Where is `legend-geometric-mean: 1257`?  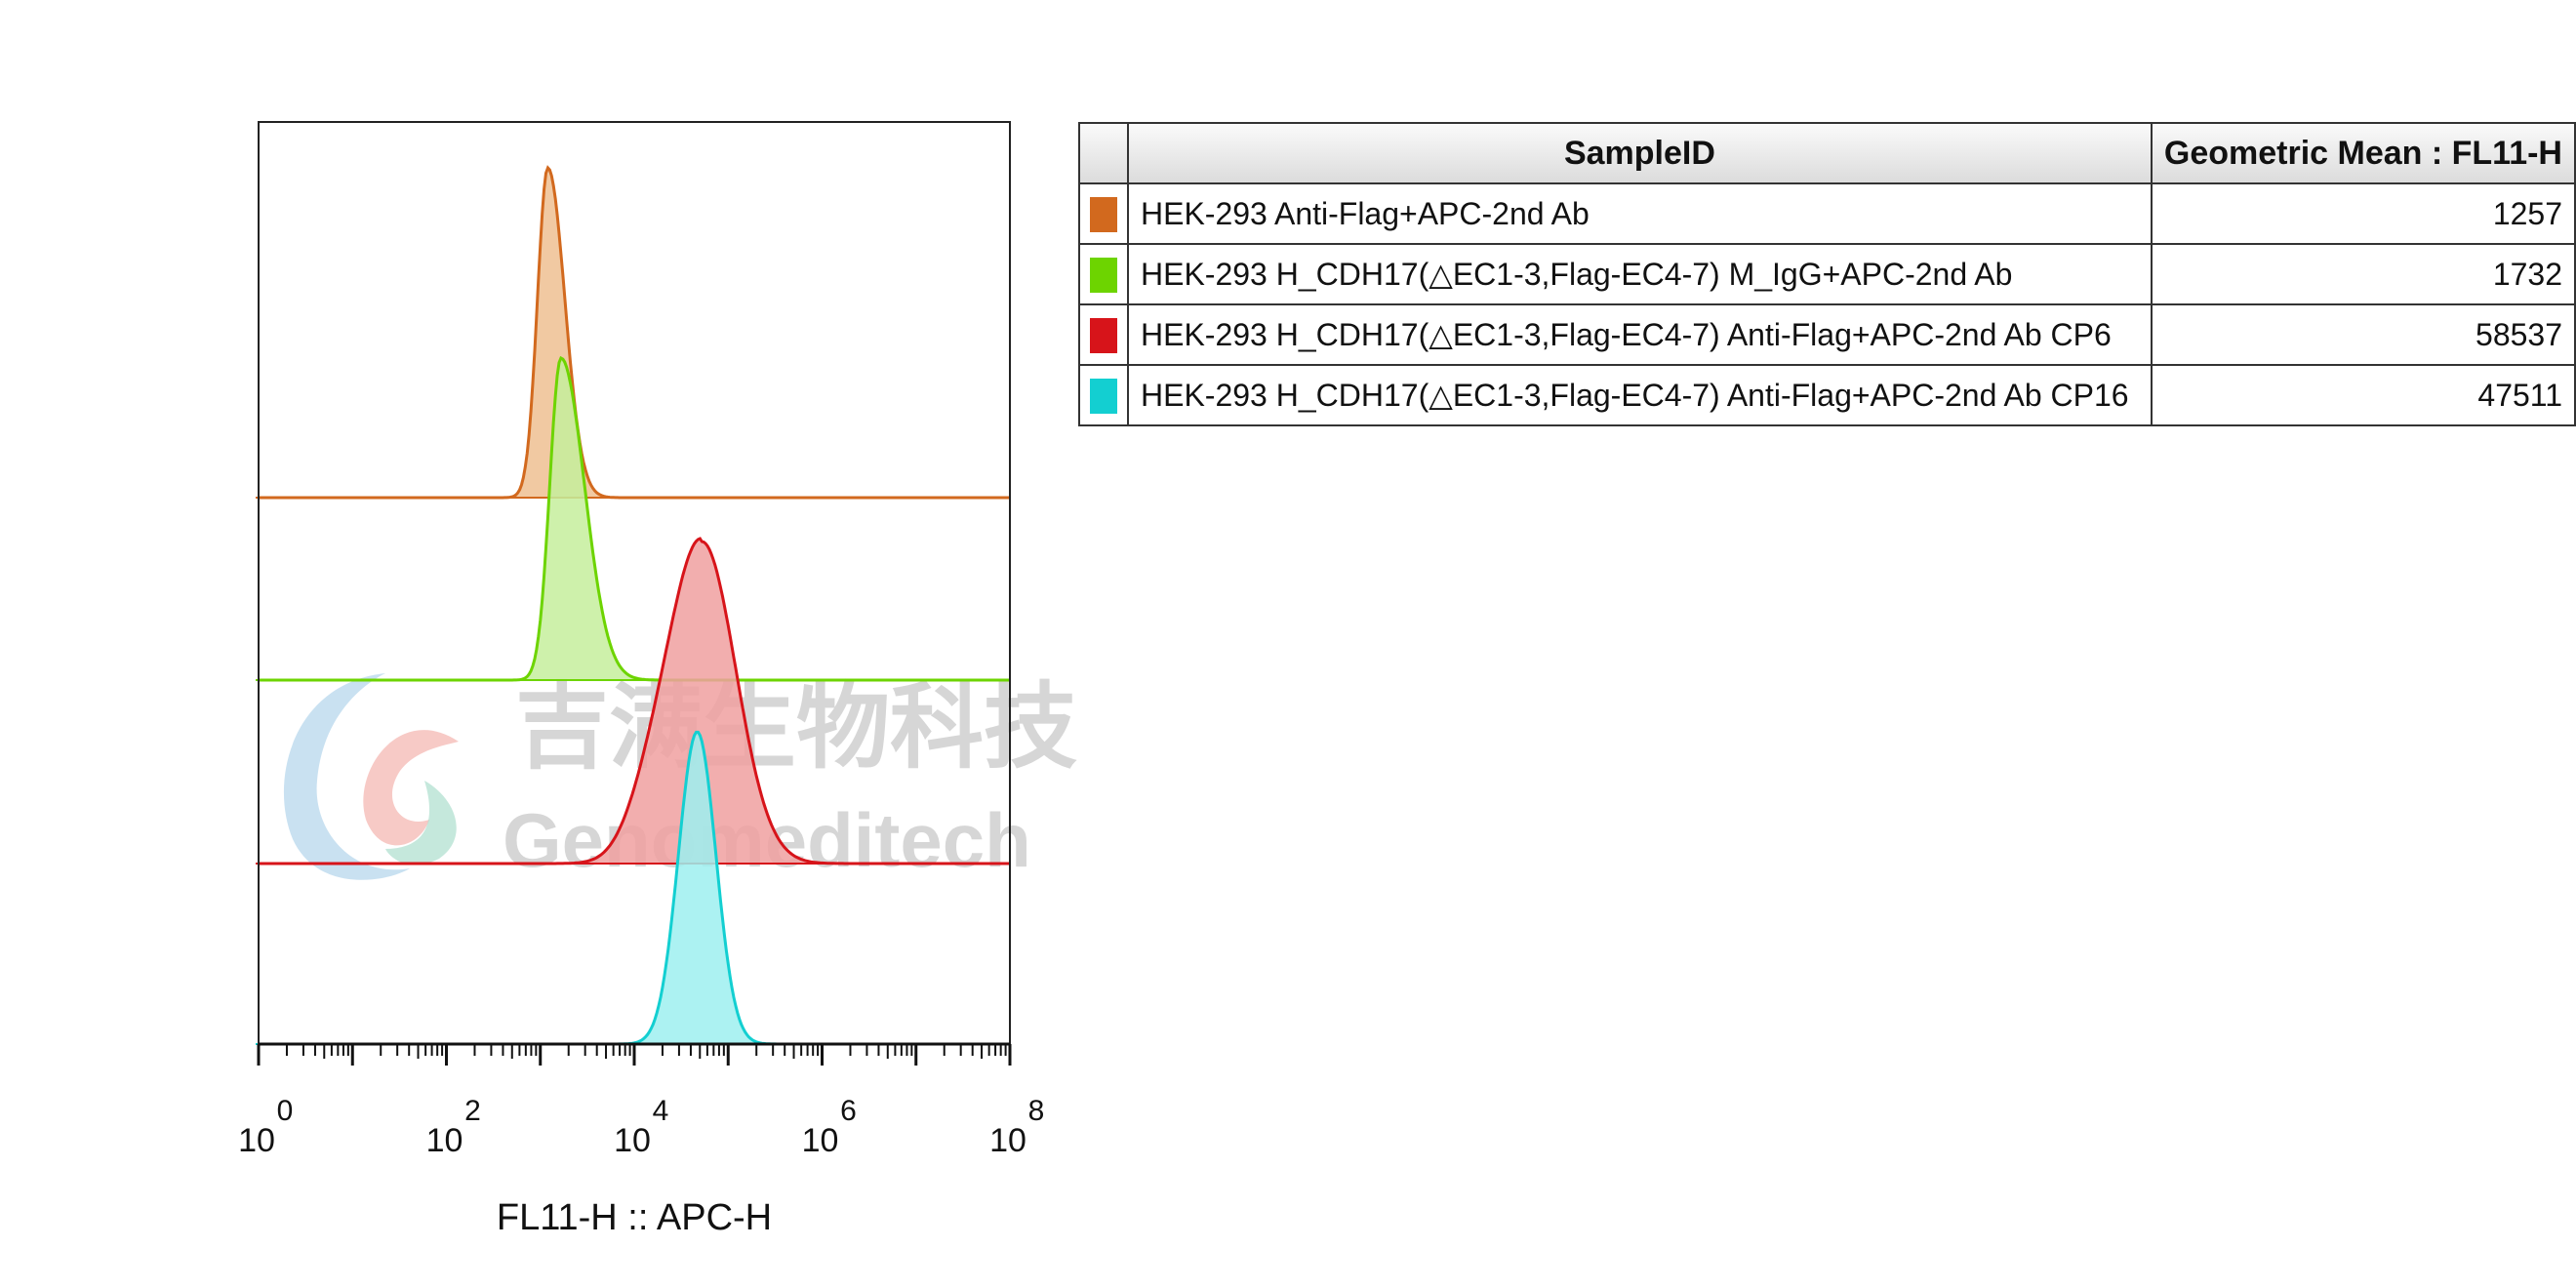 legend-geometric-mean: 1257 is located at coordinates (2363, 213).